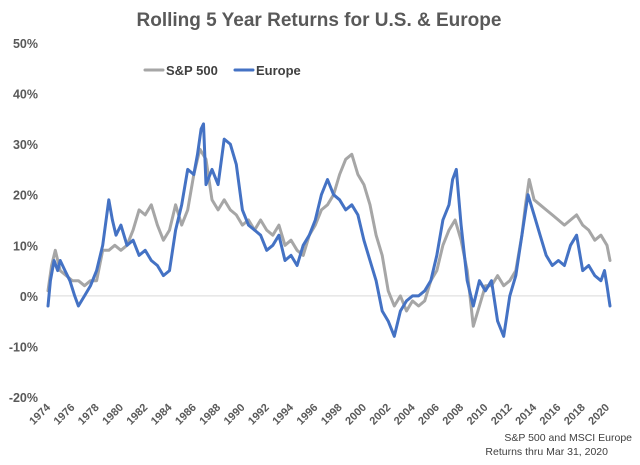 The height and width of the screenshot is (465, 640). I want to click on x-tick-label: 1996, so click(308, 415).